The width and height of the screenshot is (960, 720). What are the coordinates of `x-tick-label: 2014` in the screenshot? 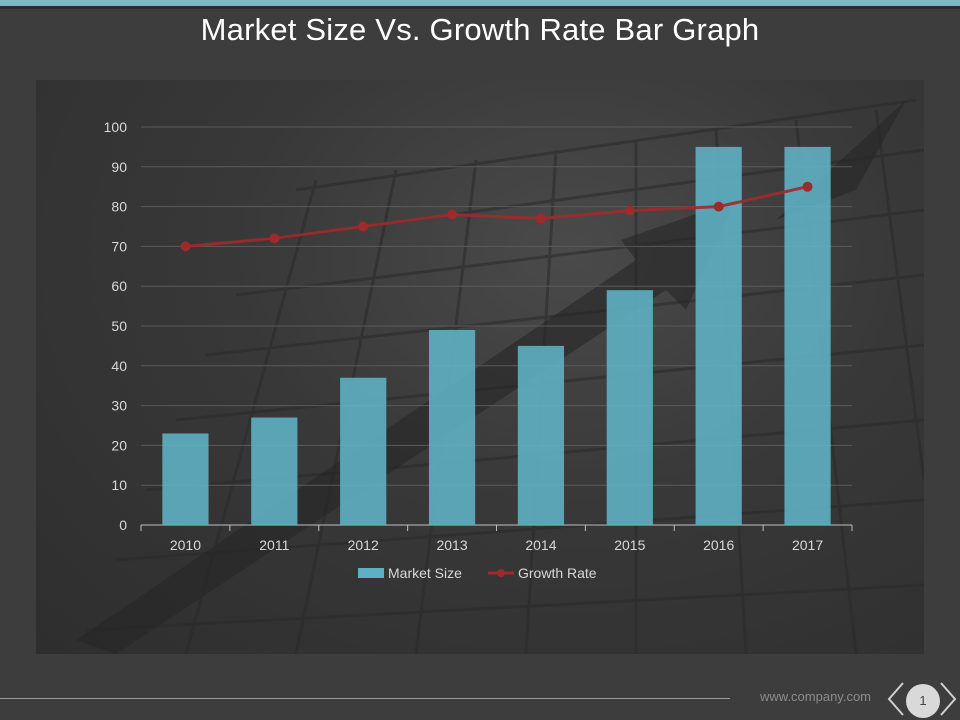 It's located at (540, 545).